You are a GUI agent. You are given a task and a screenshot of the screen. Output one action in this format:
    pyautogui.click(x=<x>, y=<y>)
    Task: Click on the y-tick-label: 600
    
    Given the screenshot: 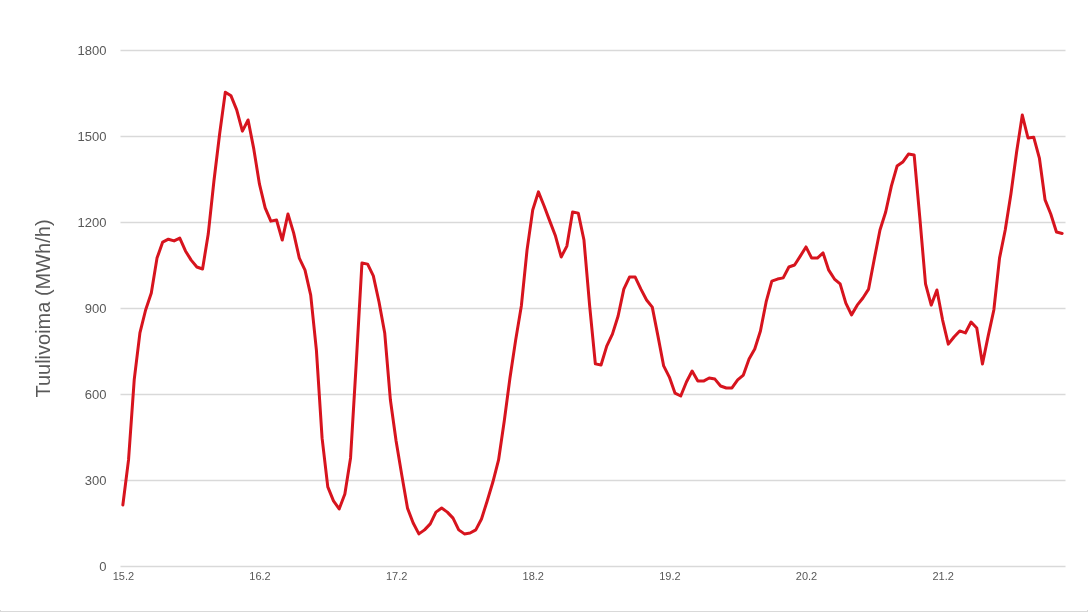 What is the action you would take?
    pyautogui.click(x=95, y=394)
    